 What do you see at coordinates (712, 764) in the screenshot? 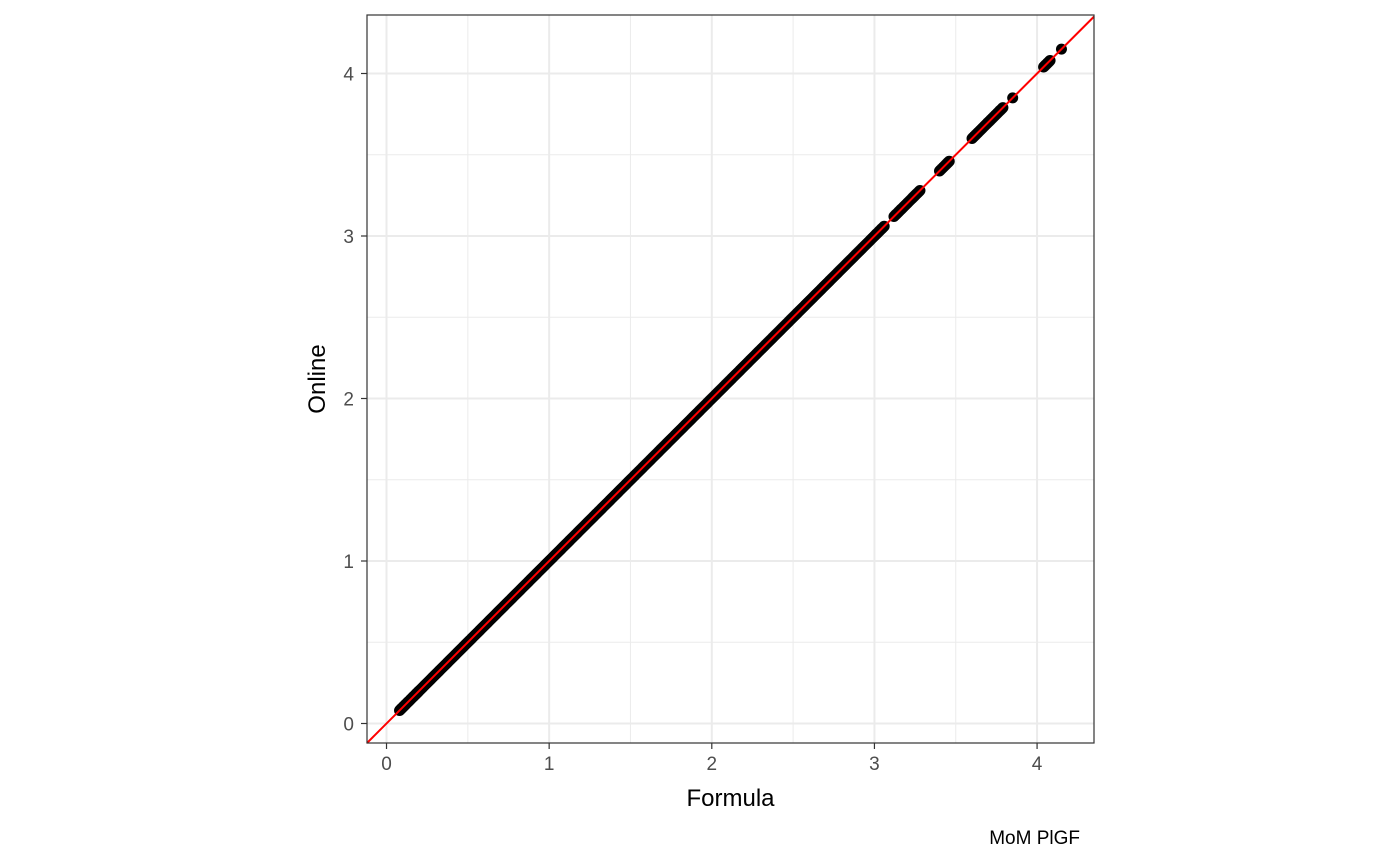
I see `x-tick-label: 2` at bounding box center [712, 764].